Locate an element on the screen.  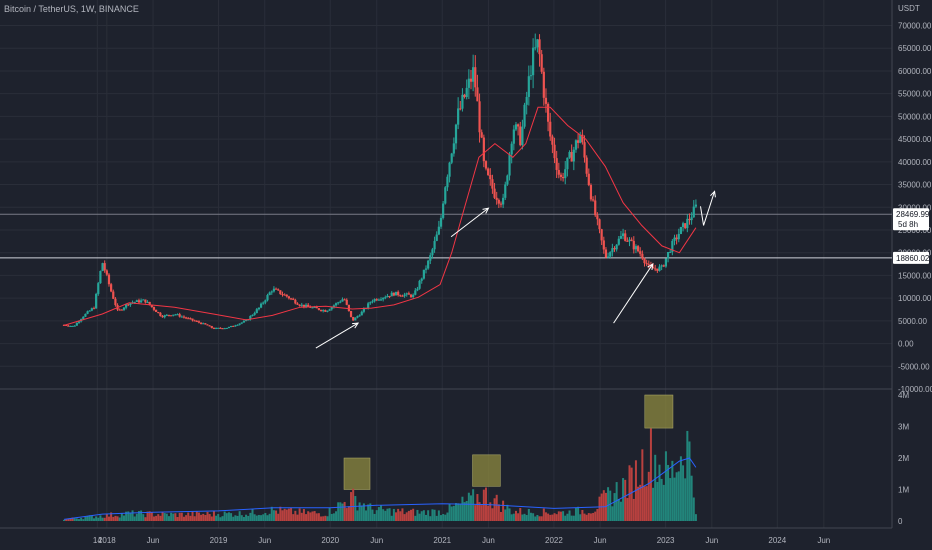
trend-arrows is located at coordinates (515, 269).